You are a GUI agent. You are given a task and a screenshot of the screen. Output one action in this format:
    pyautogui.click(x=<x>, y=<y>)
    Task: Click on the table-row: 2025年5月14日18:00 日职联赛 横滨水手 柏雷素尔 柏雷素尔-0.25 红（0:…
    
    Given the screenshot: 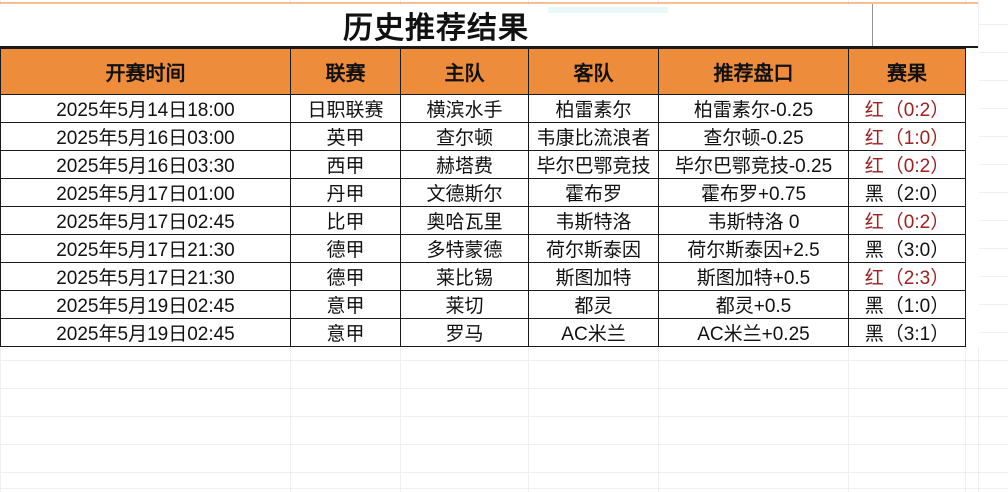 What is the action you would take?
    pyautogui.click(x=489, y=108)
    